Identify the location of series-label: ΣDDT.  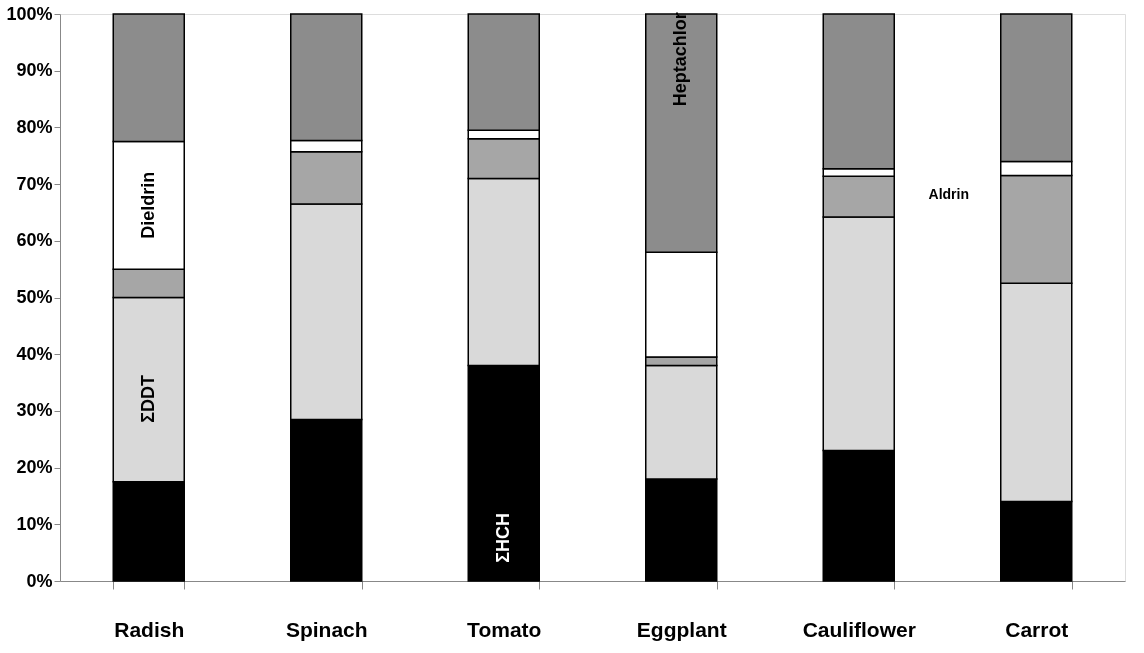
(147, 398).